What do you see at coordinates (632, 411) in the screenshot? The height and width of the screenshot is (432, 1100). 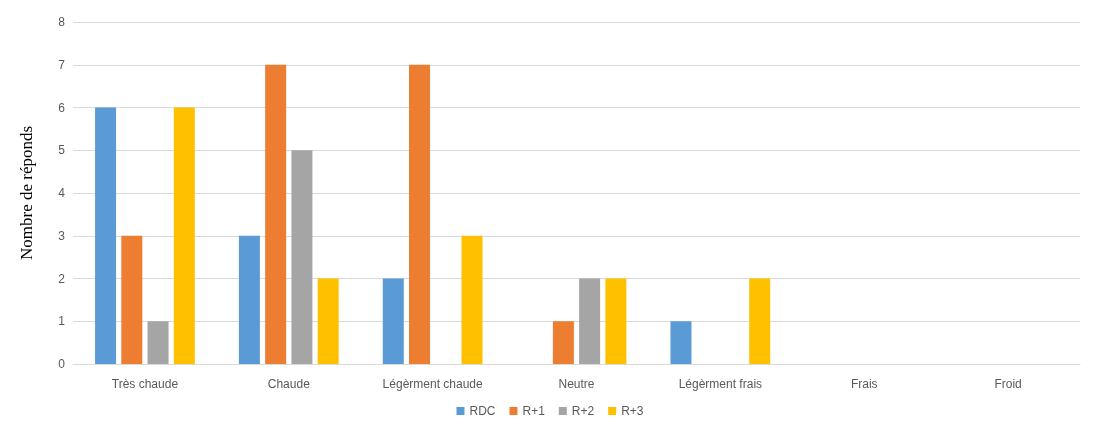 I see `legend-label: R+3` at bounding box center [632, 411].